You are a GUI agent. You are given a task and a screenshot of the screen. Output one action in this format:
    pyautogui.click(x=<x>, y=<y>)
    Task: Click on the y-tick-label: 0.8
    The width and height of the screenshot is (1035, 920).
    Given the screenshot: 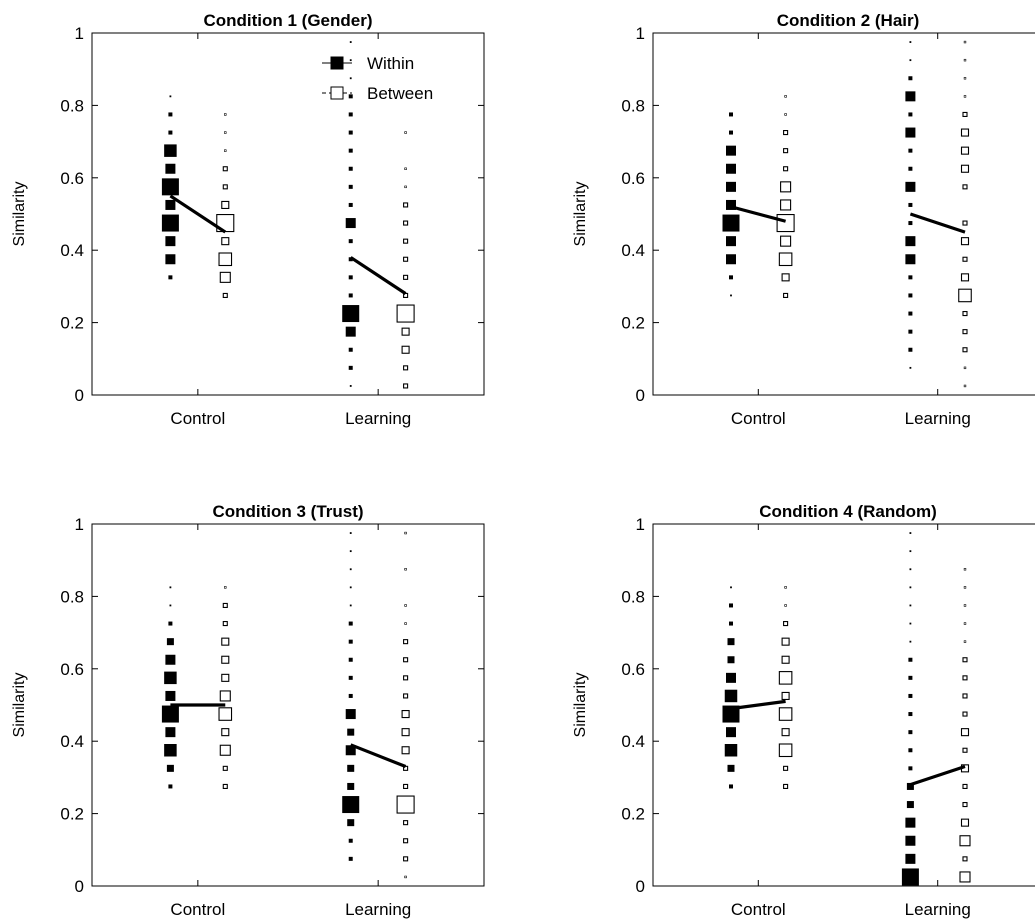 What is the action you would take?
    pyautogui.click(x=72, y=105)
    